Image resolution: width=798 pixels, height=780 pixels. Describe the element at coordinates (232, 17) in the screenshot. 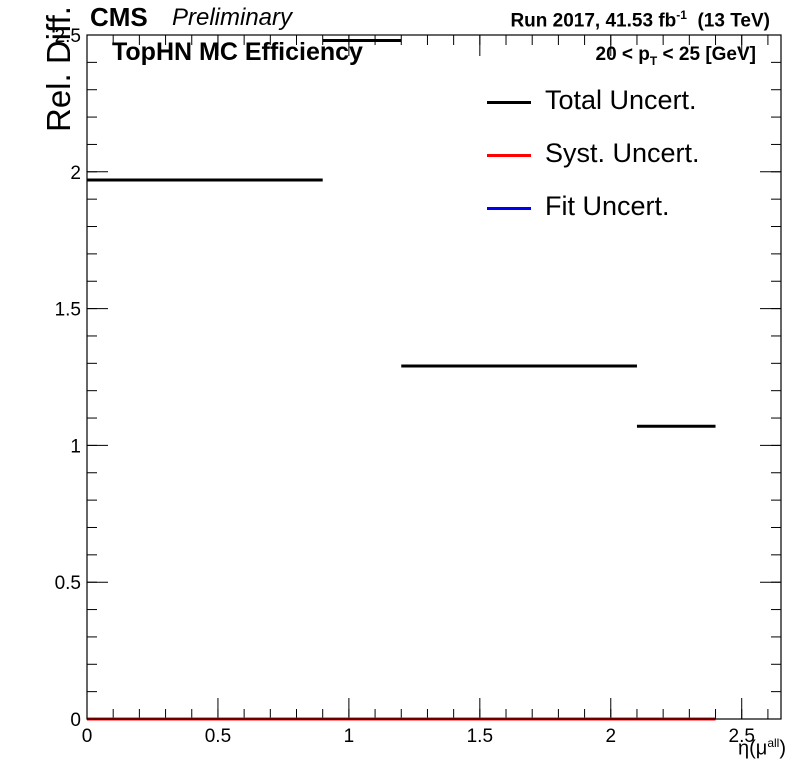

I see `status-label: Preliminary` at that location.